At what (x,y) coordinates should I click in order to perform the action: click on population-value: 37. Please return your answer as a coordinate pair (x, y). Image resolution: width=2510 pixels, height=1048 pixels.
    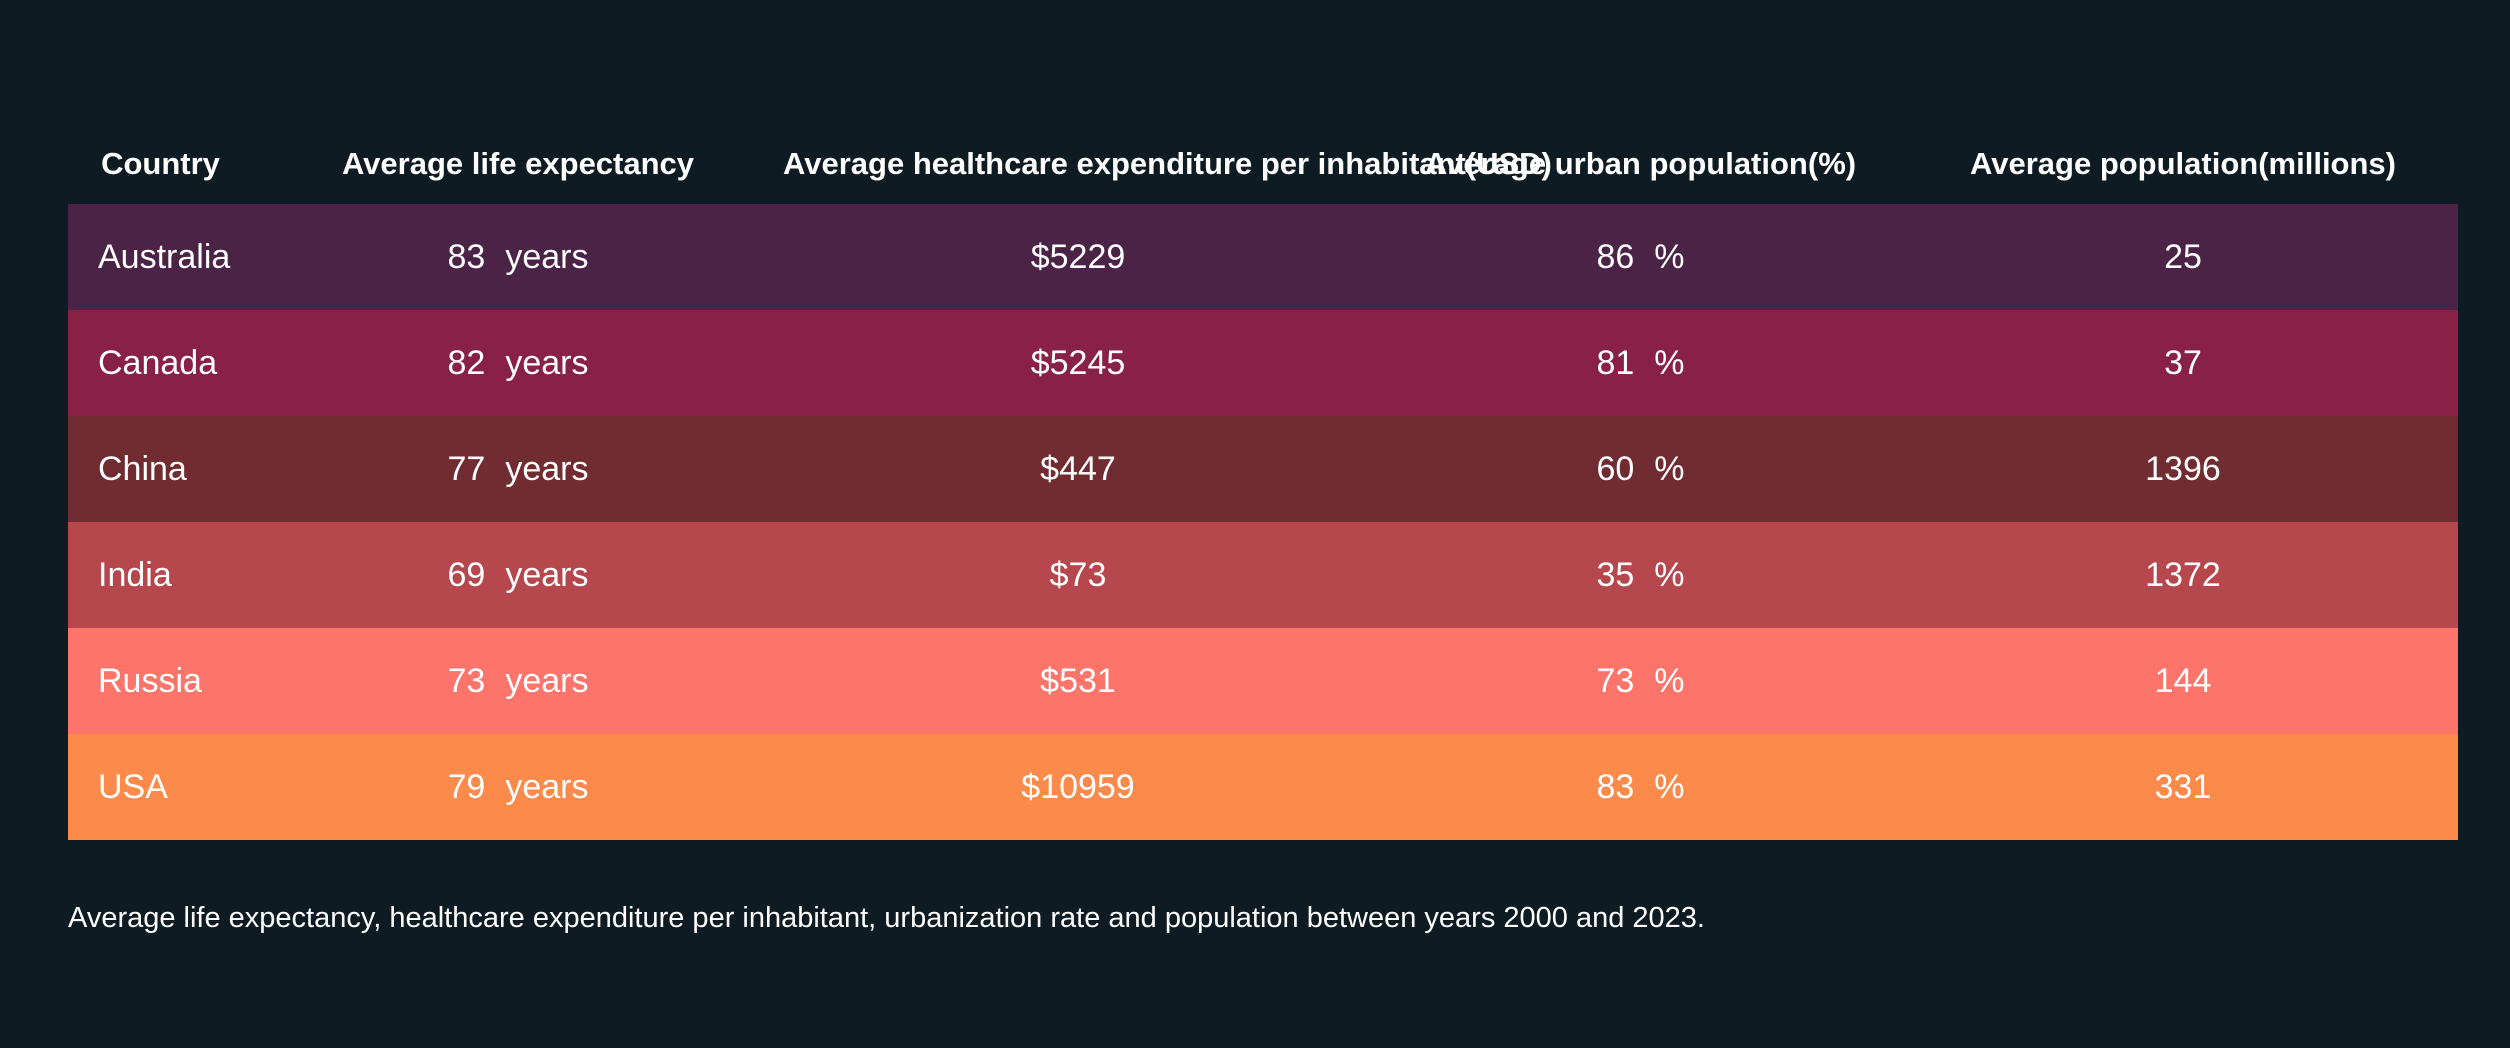
    Looking at the image, I should click on (2183, 362).